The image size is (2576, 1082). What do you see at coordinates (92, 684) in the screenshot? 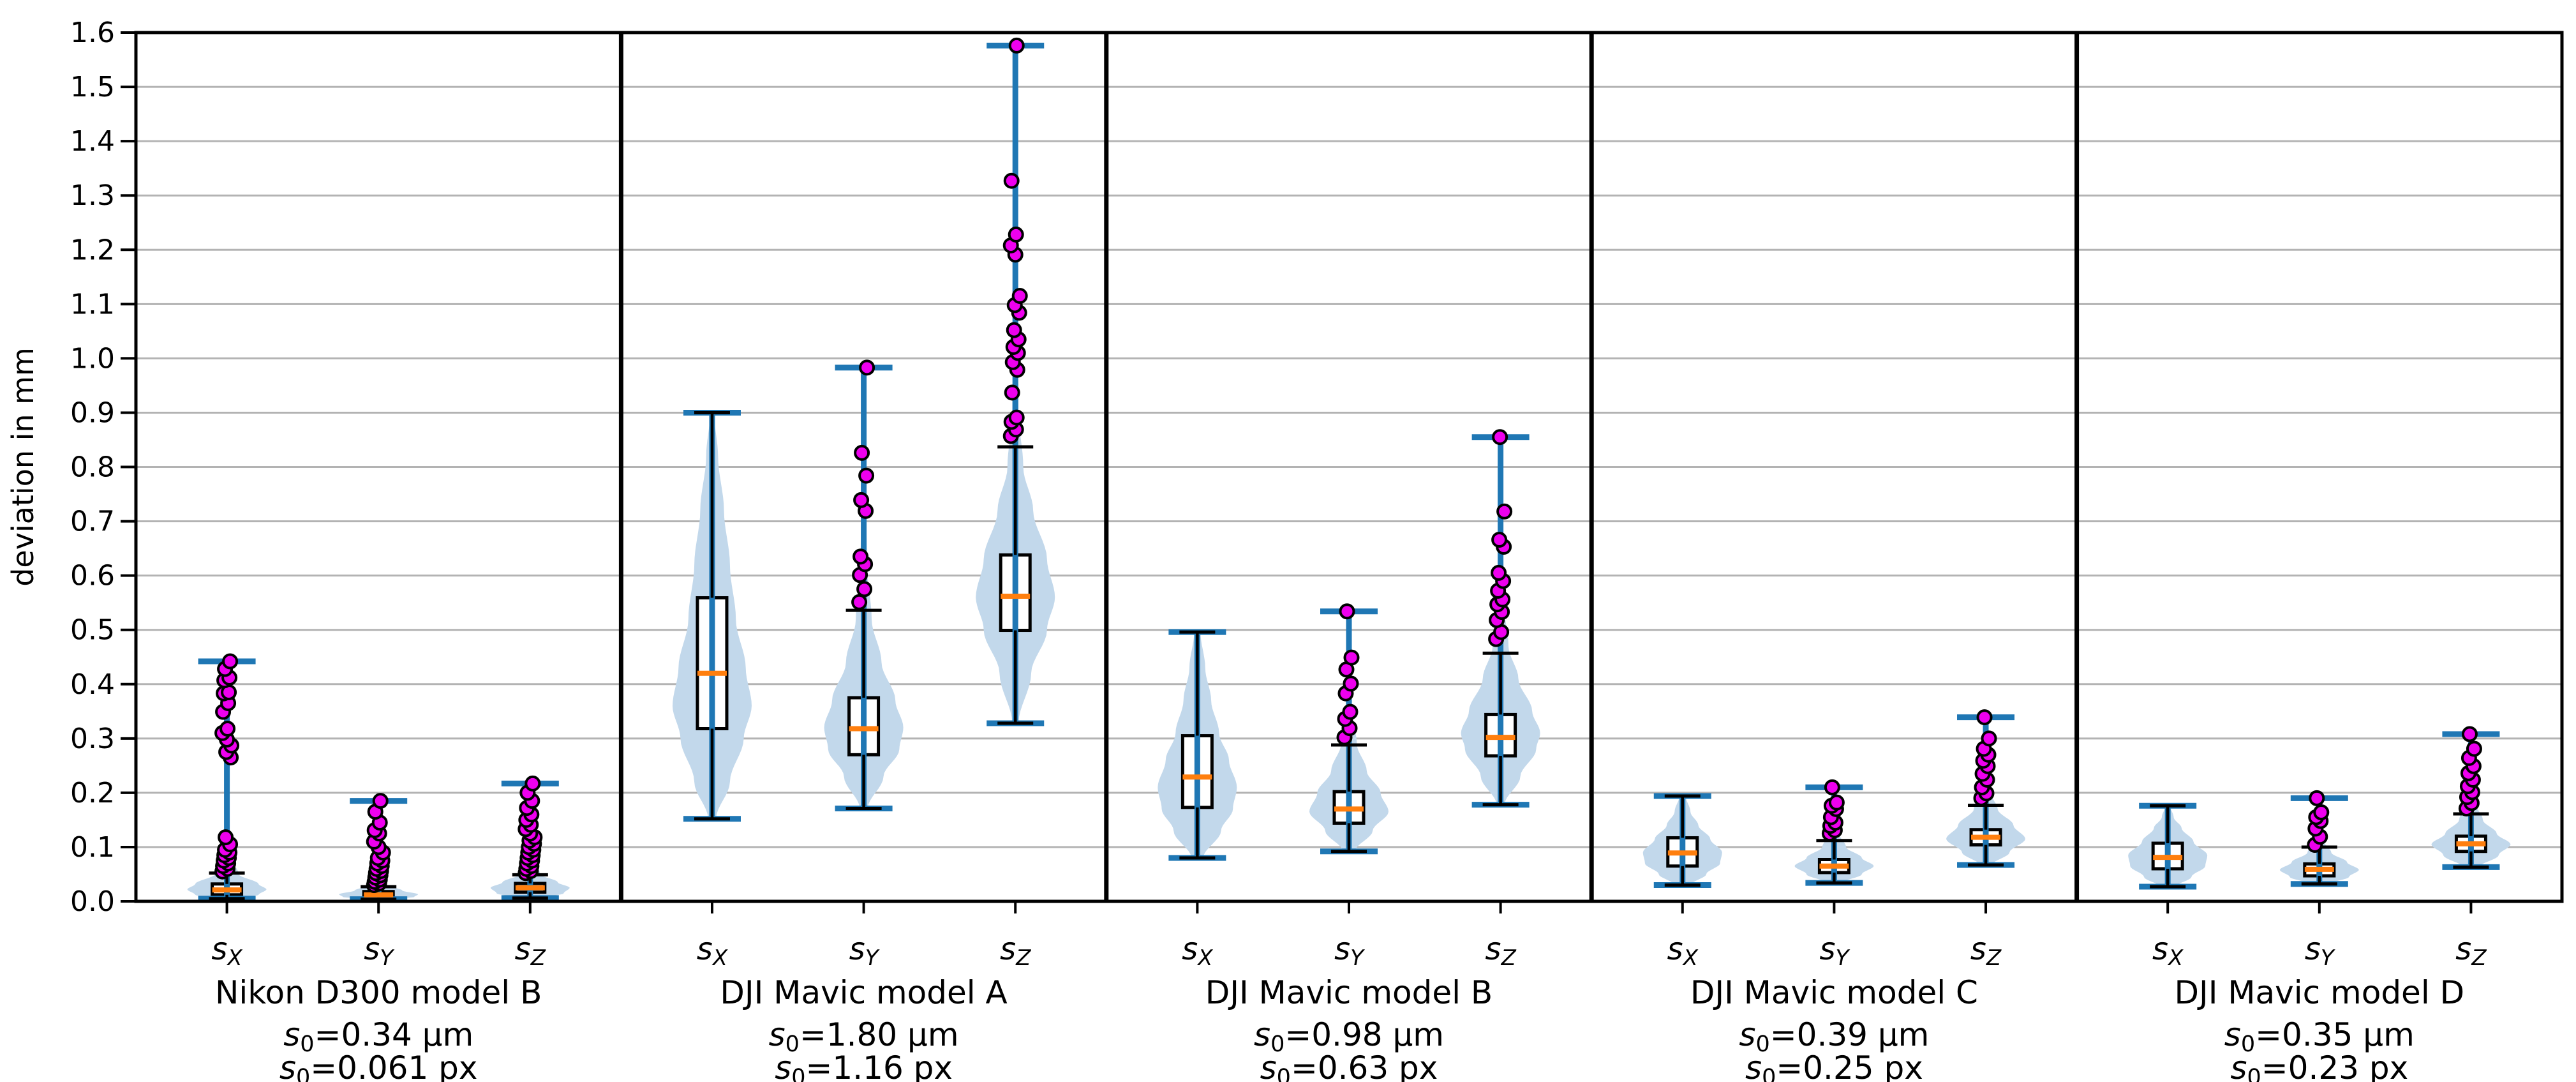
I see `y-tick-label: 0.4` at bounding box center [92, 684].